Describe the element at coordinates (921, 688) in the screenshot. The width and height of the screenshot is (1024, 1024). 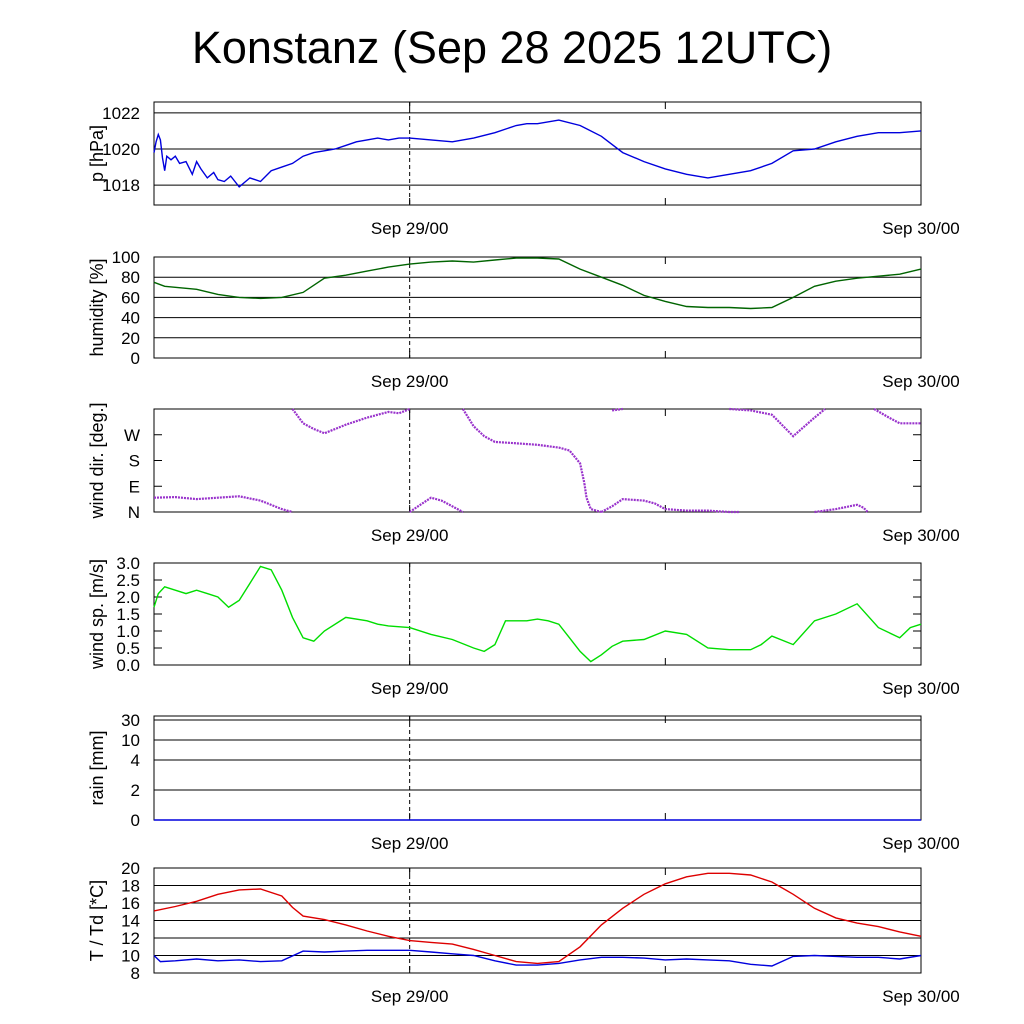
I see `wind_speed-x-tick-label: Sep 30/00` at that location.